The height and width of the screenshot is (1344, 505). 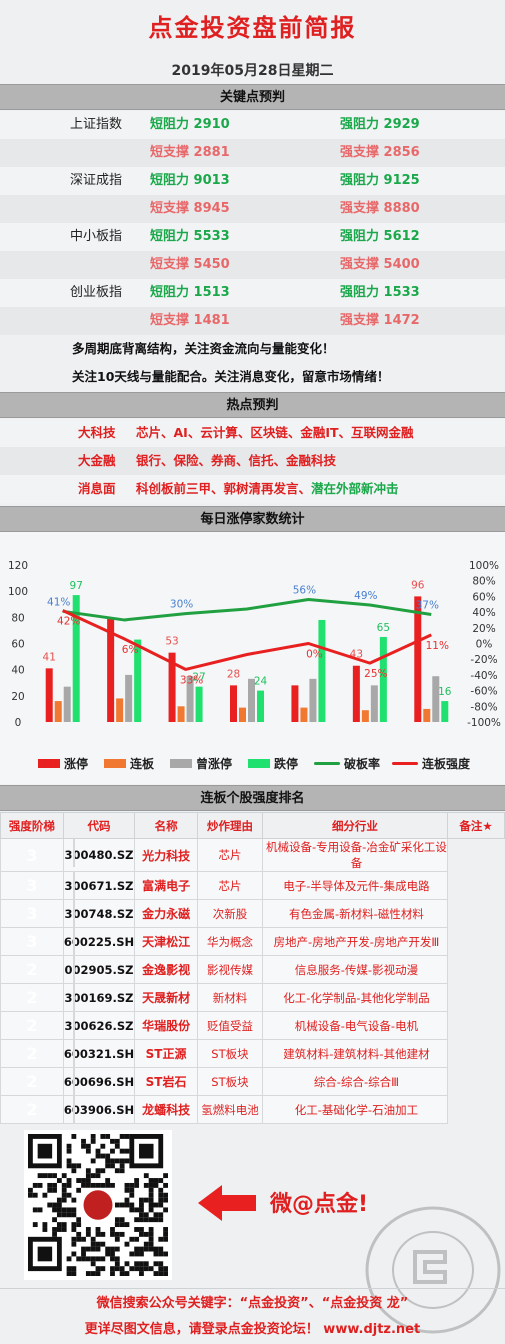 What do you see at coordinates (166, 969) in the screenshot?
I see `name-cell: 金逸影视` at bounding box center [166, 969].